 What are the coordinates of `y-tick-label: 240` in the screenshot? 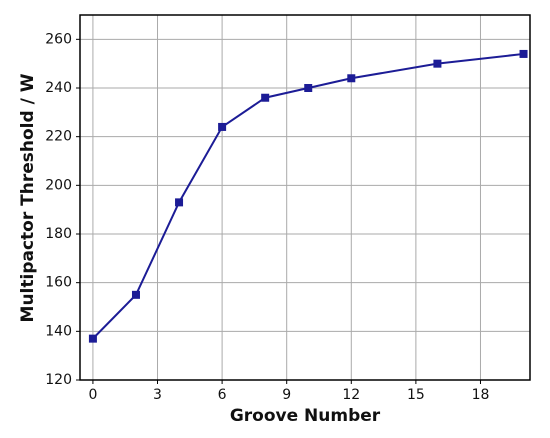 It's located at (58, 88).